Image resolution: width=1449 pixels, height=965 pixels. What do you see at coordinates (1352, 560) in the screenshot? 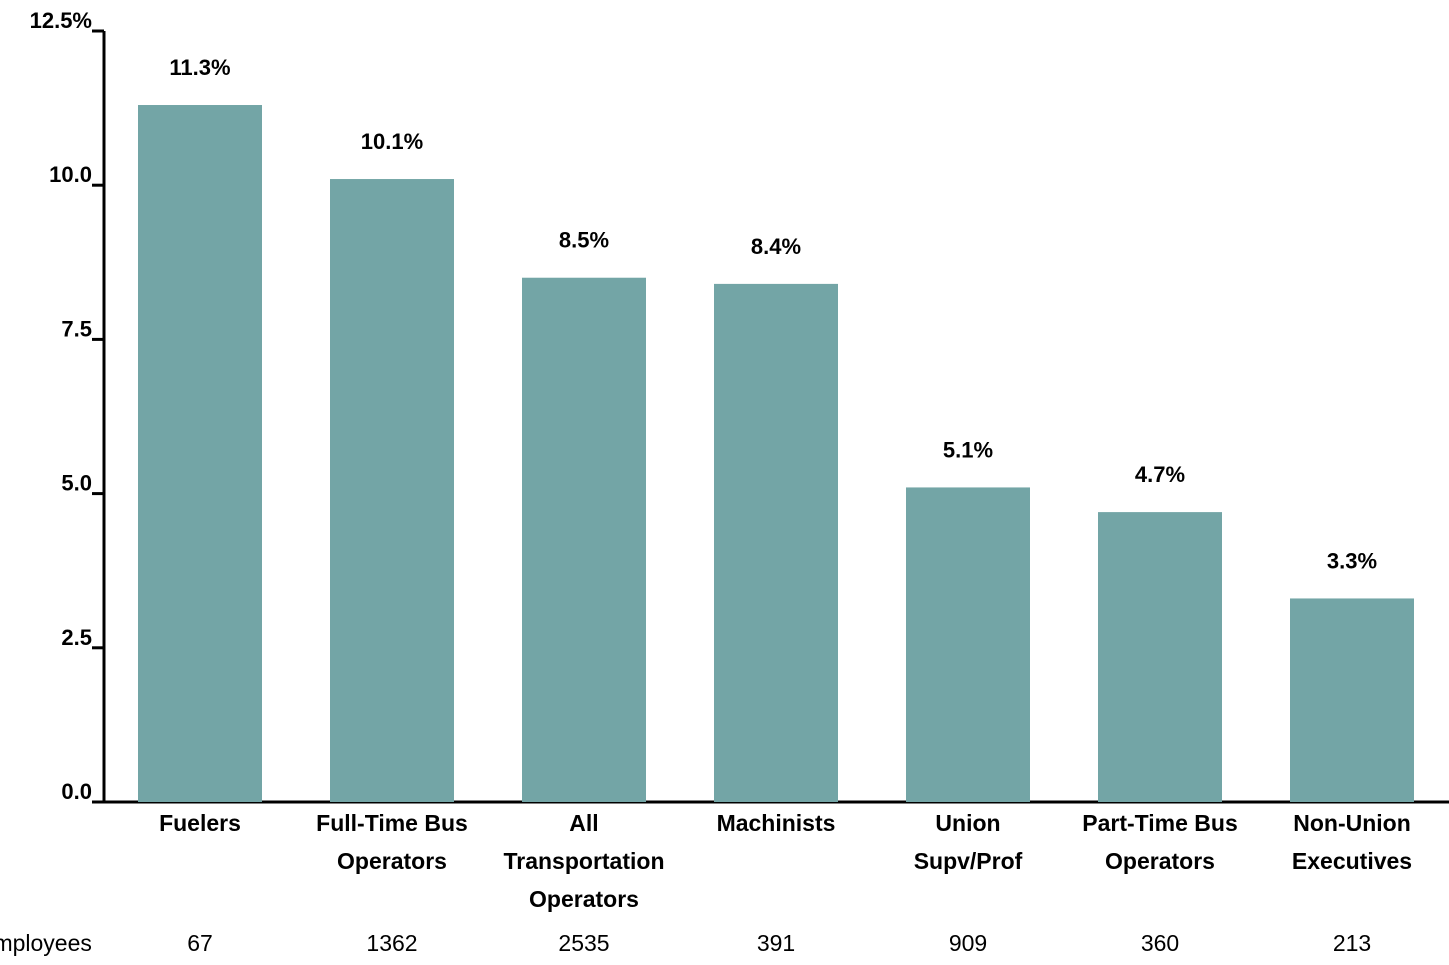
I see `value-label: 3.3%` at bounding box center [1352, 560].